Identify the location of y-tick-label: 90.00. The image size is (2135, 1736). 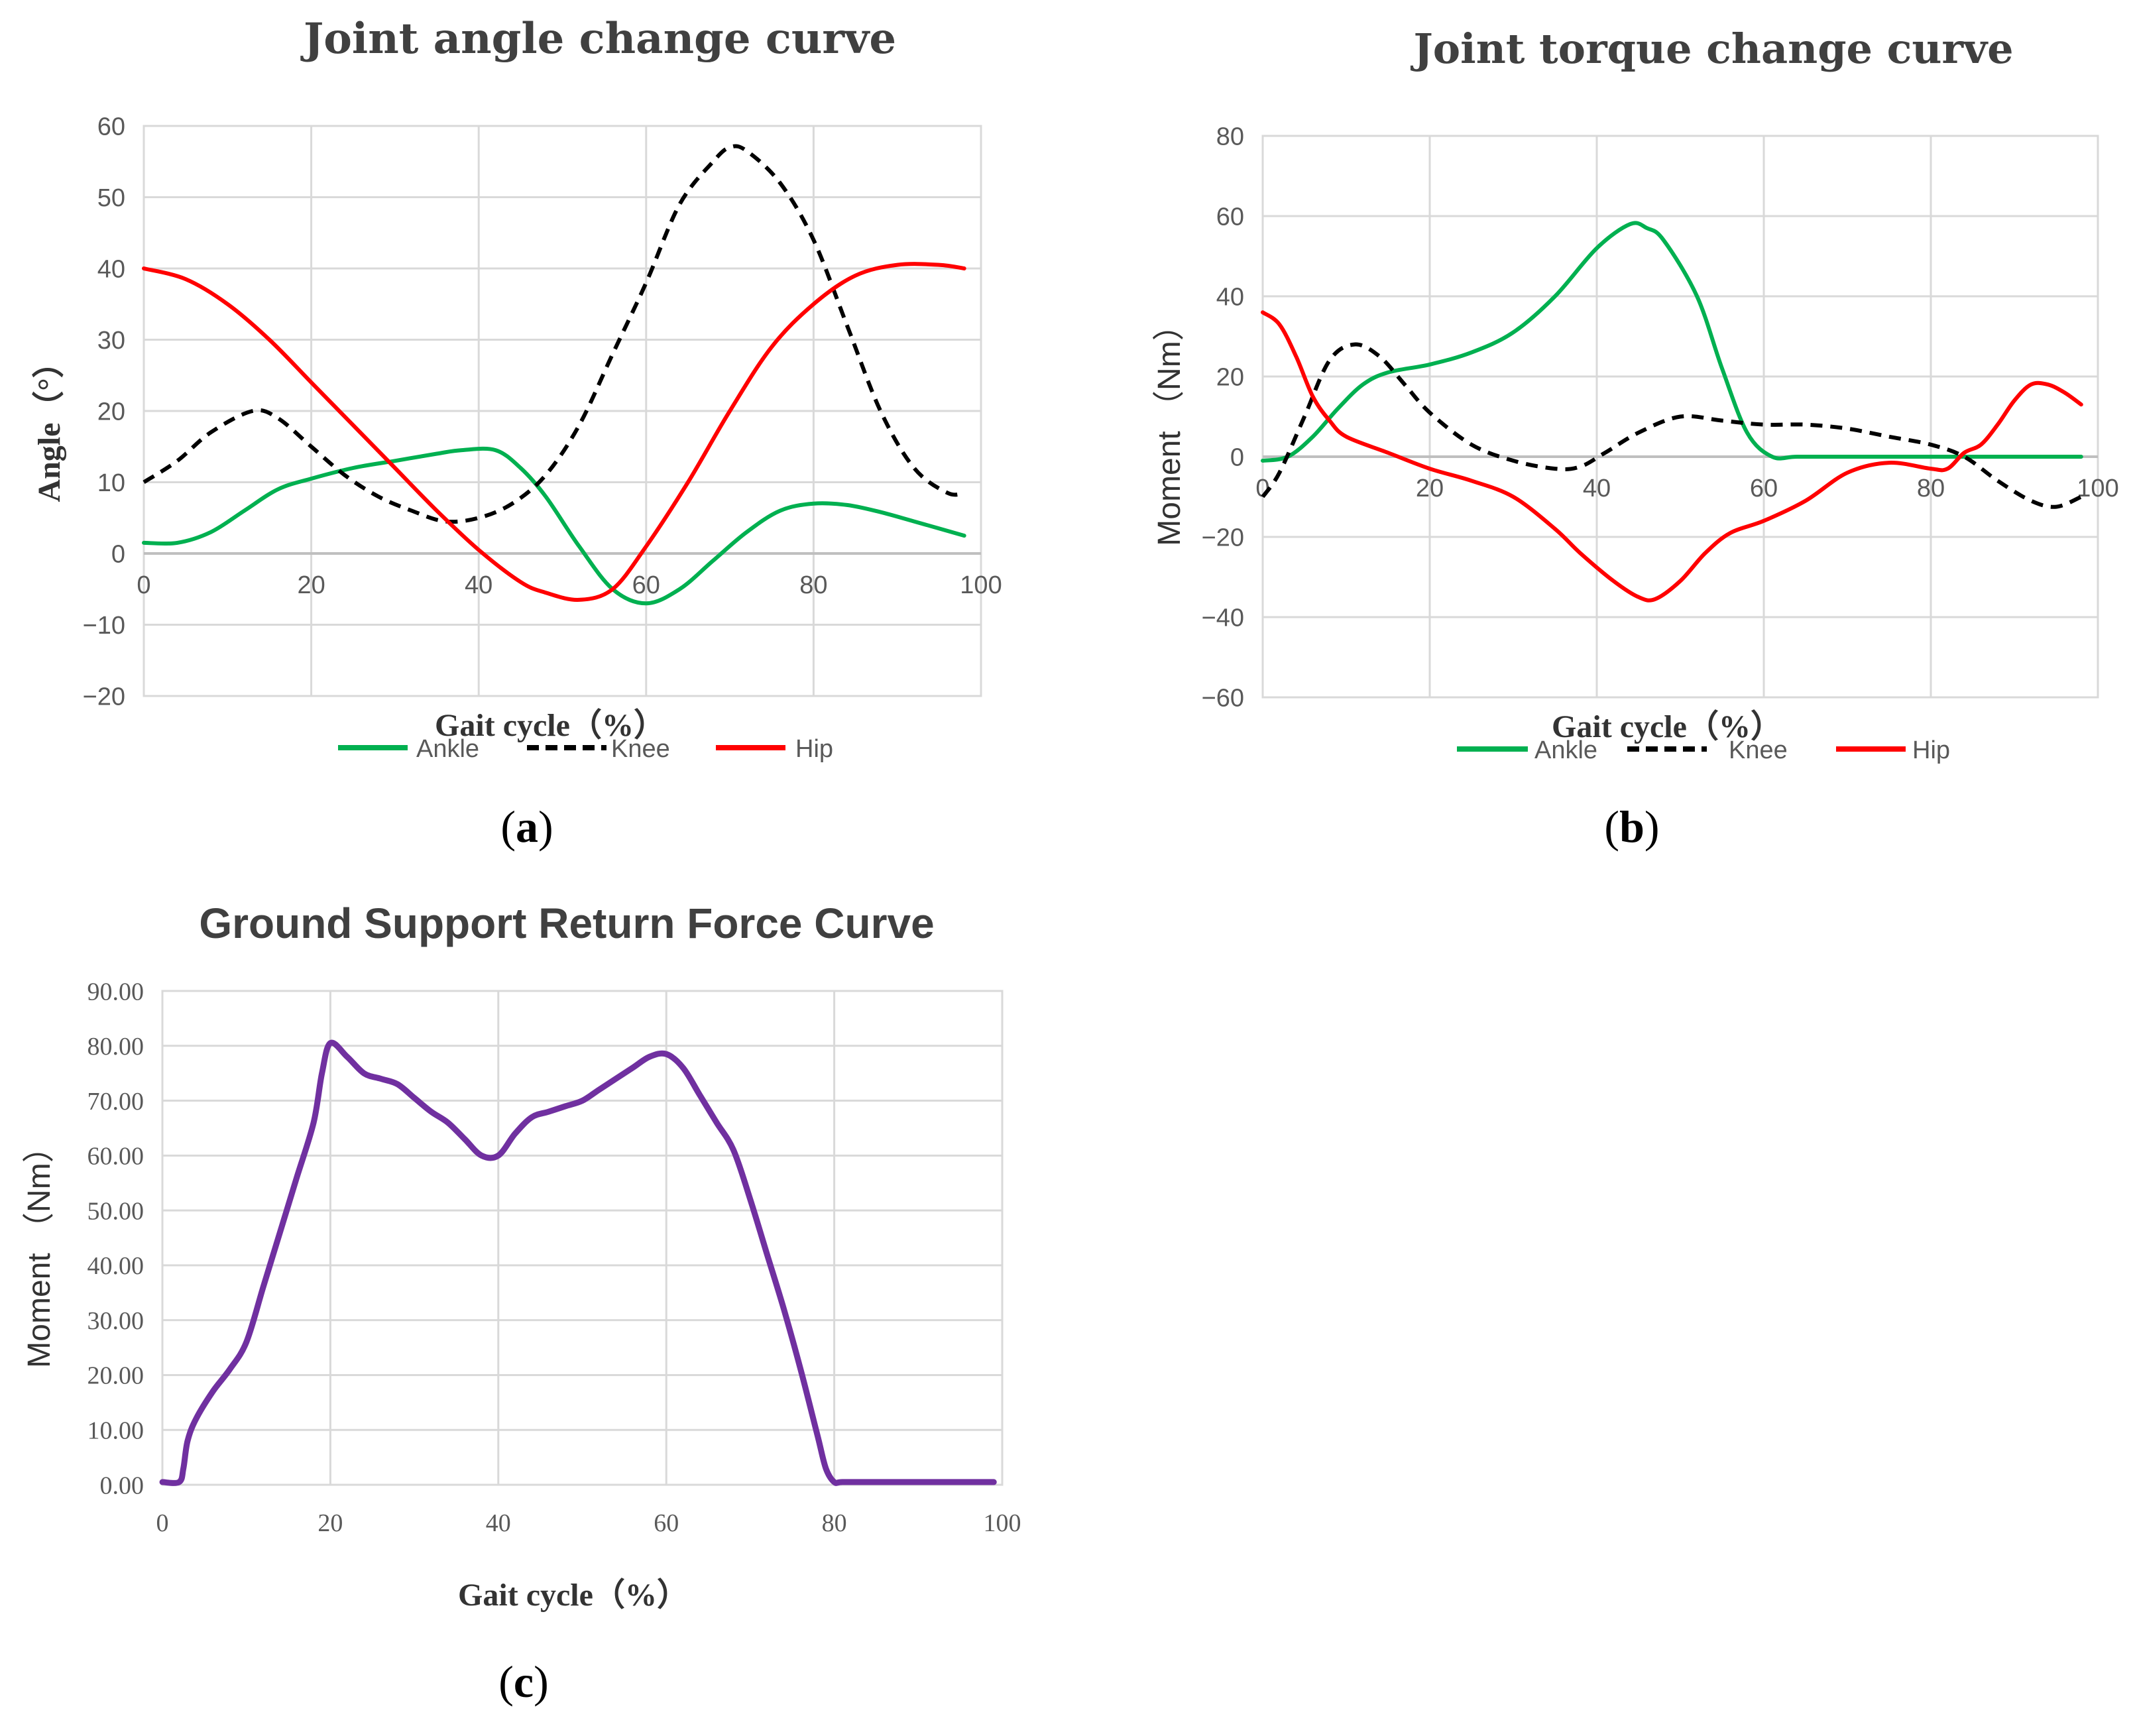
(115, 992).